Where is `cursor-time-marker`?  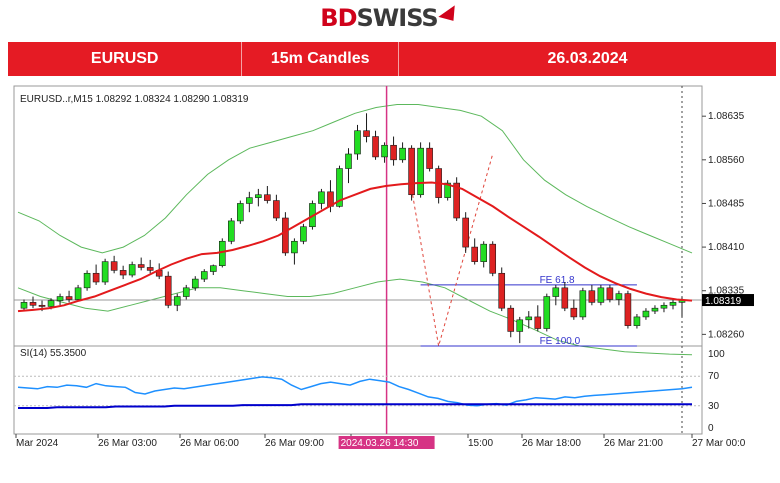
cursor-time-marker is located at coordinates (386, 442).